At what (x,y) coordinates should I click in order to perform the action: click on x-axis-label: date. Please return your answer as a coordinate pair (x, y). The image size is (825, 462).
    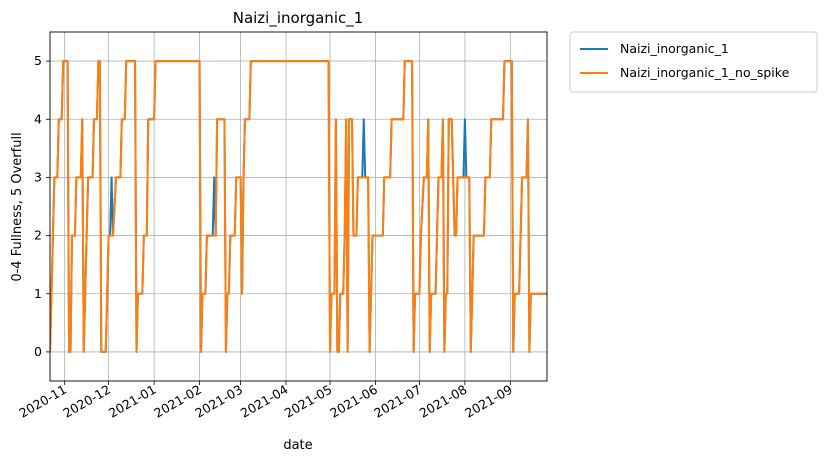
    Looking at the image, I should click on (297, 445).